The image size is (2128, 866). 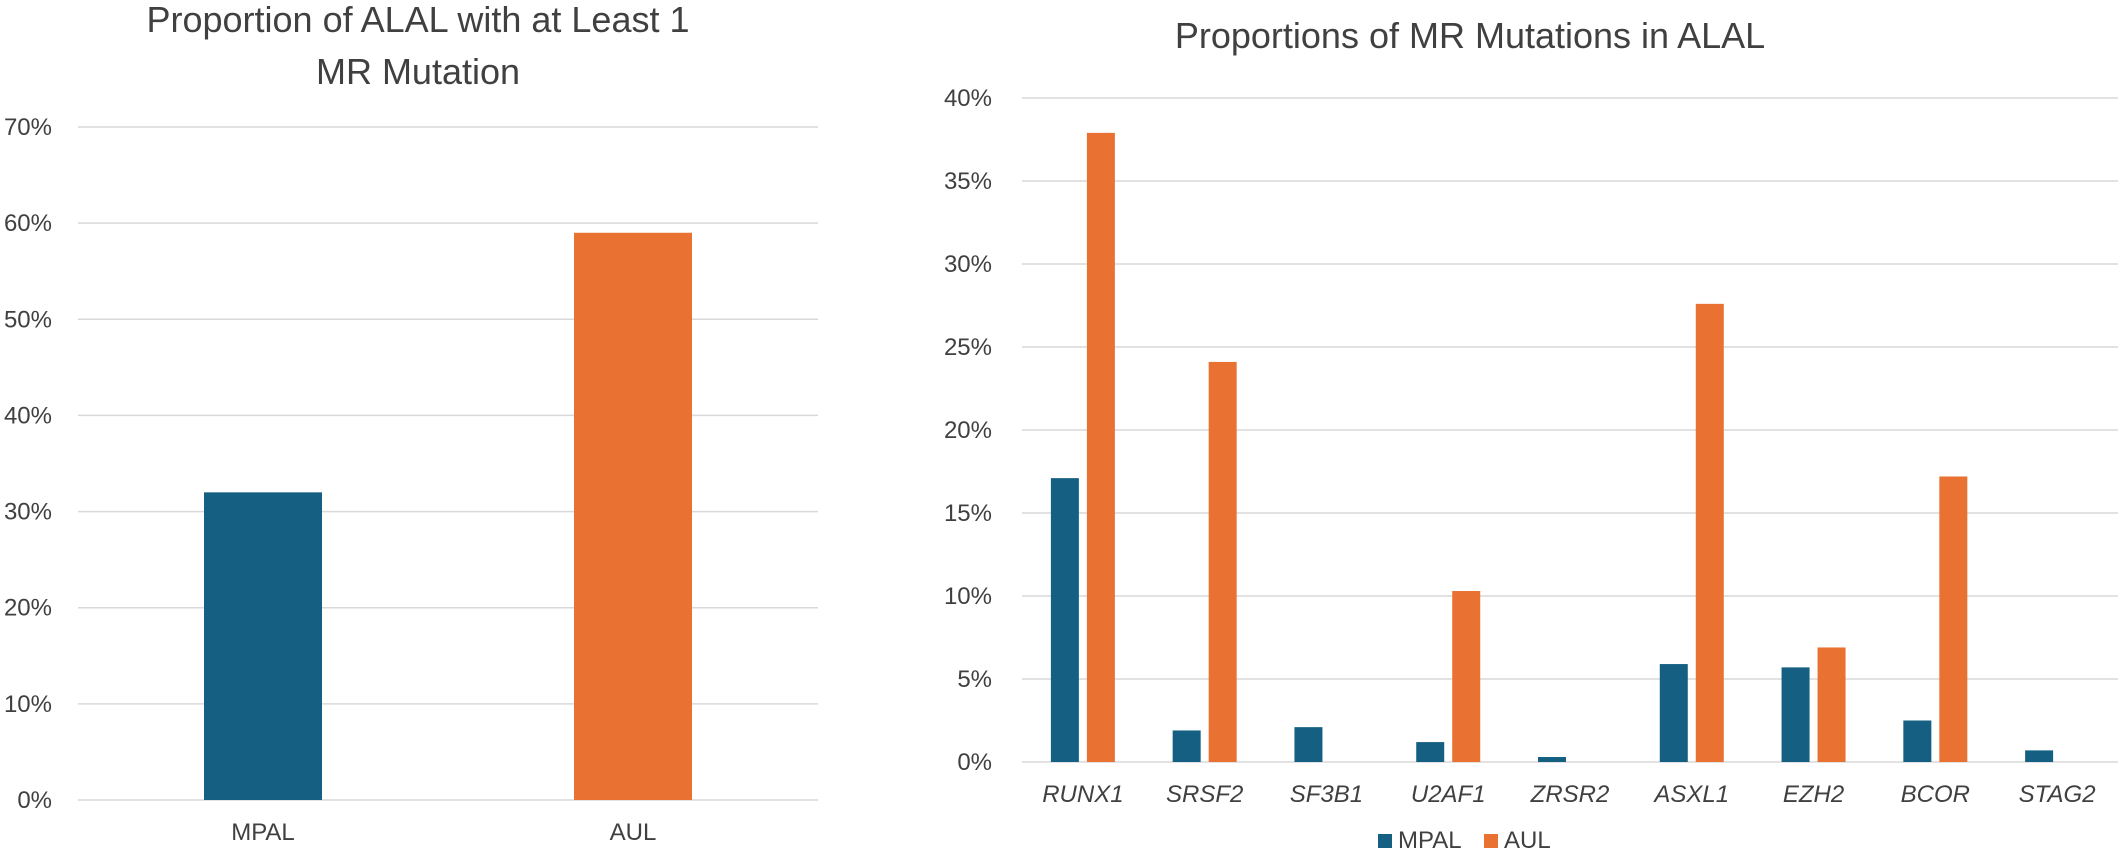 What do you see at coordinates (1466, 676) in the screenshot?
I see `bar-aul-u2af1` at bounding box center [1466, 676].